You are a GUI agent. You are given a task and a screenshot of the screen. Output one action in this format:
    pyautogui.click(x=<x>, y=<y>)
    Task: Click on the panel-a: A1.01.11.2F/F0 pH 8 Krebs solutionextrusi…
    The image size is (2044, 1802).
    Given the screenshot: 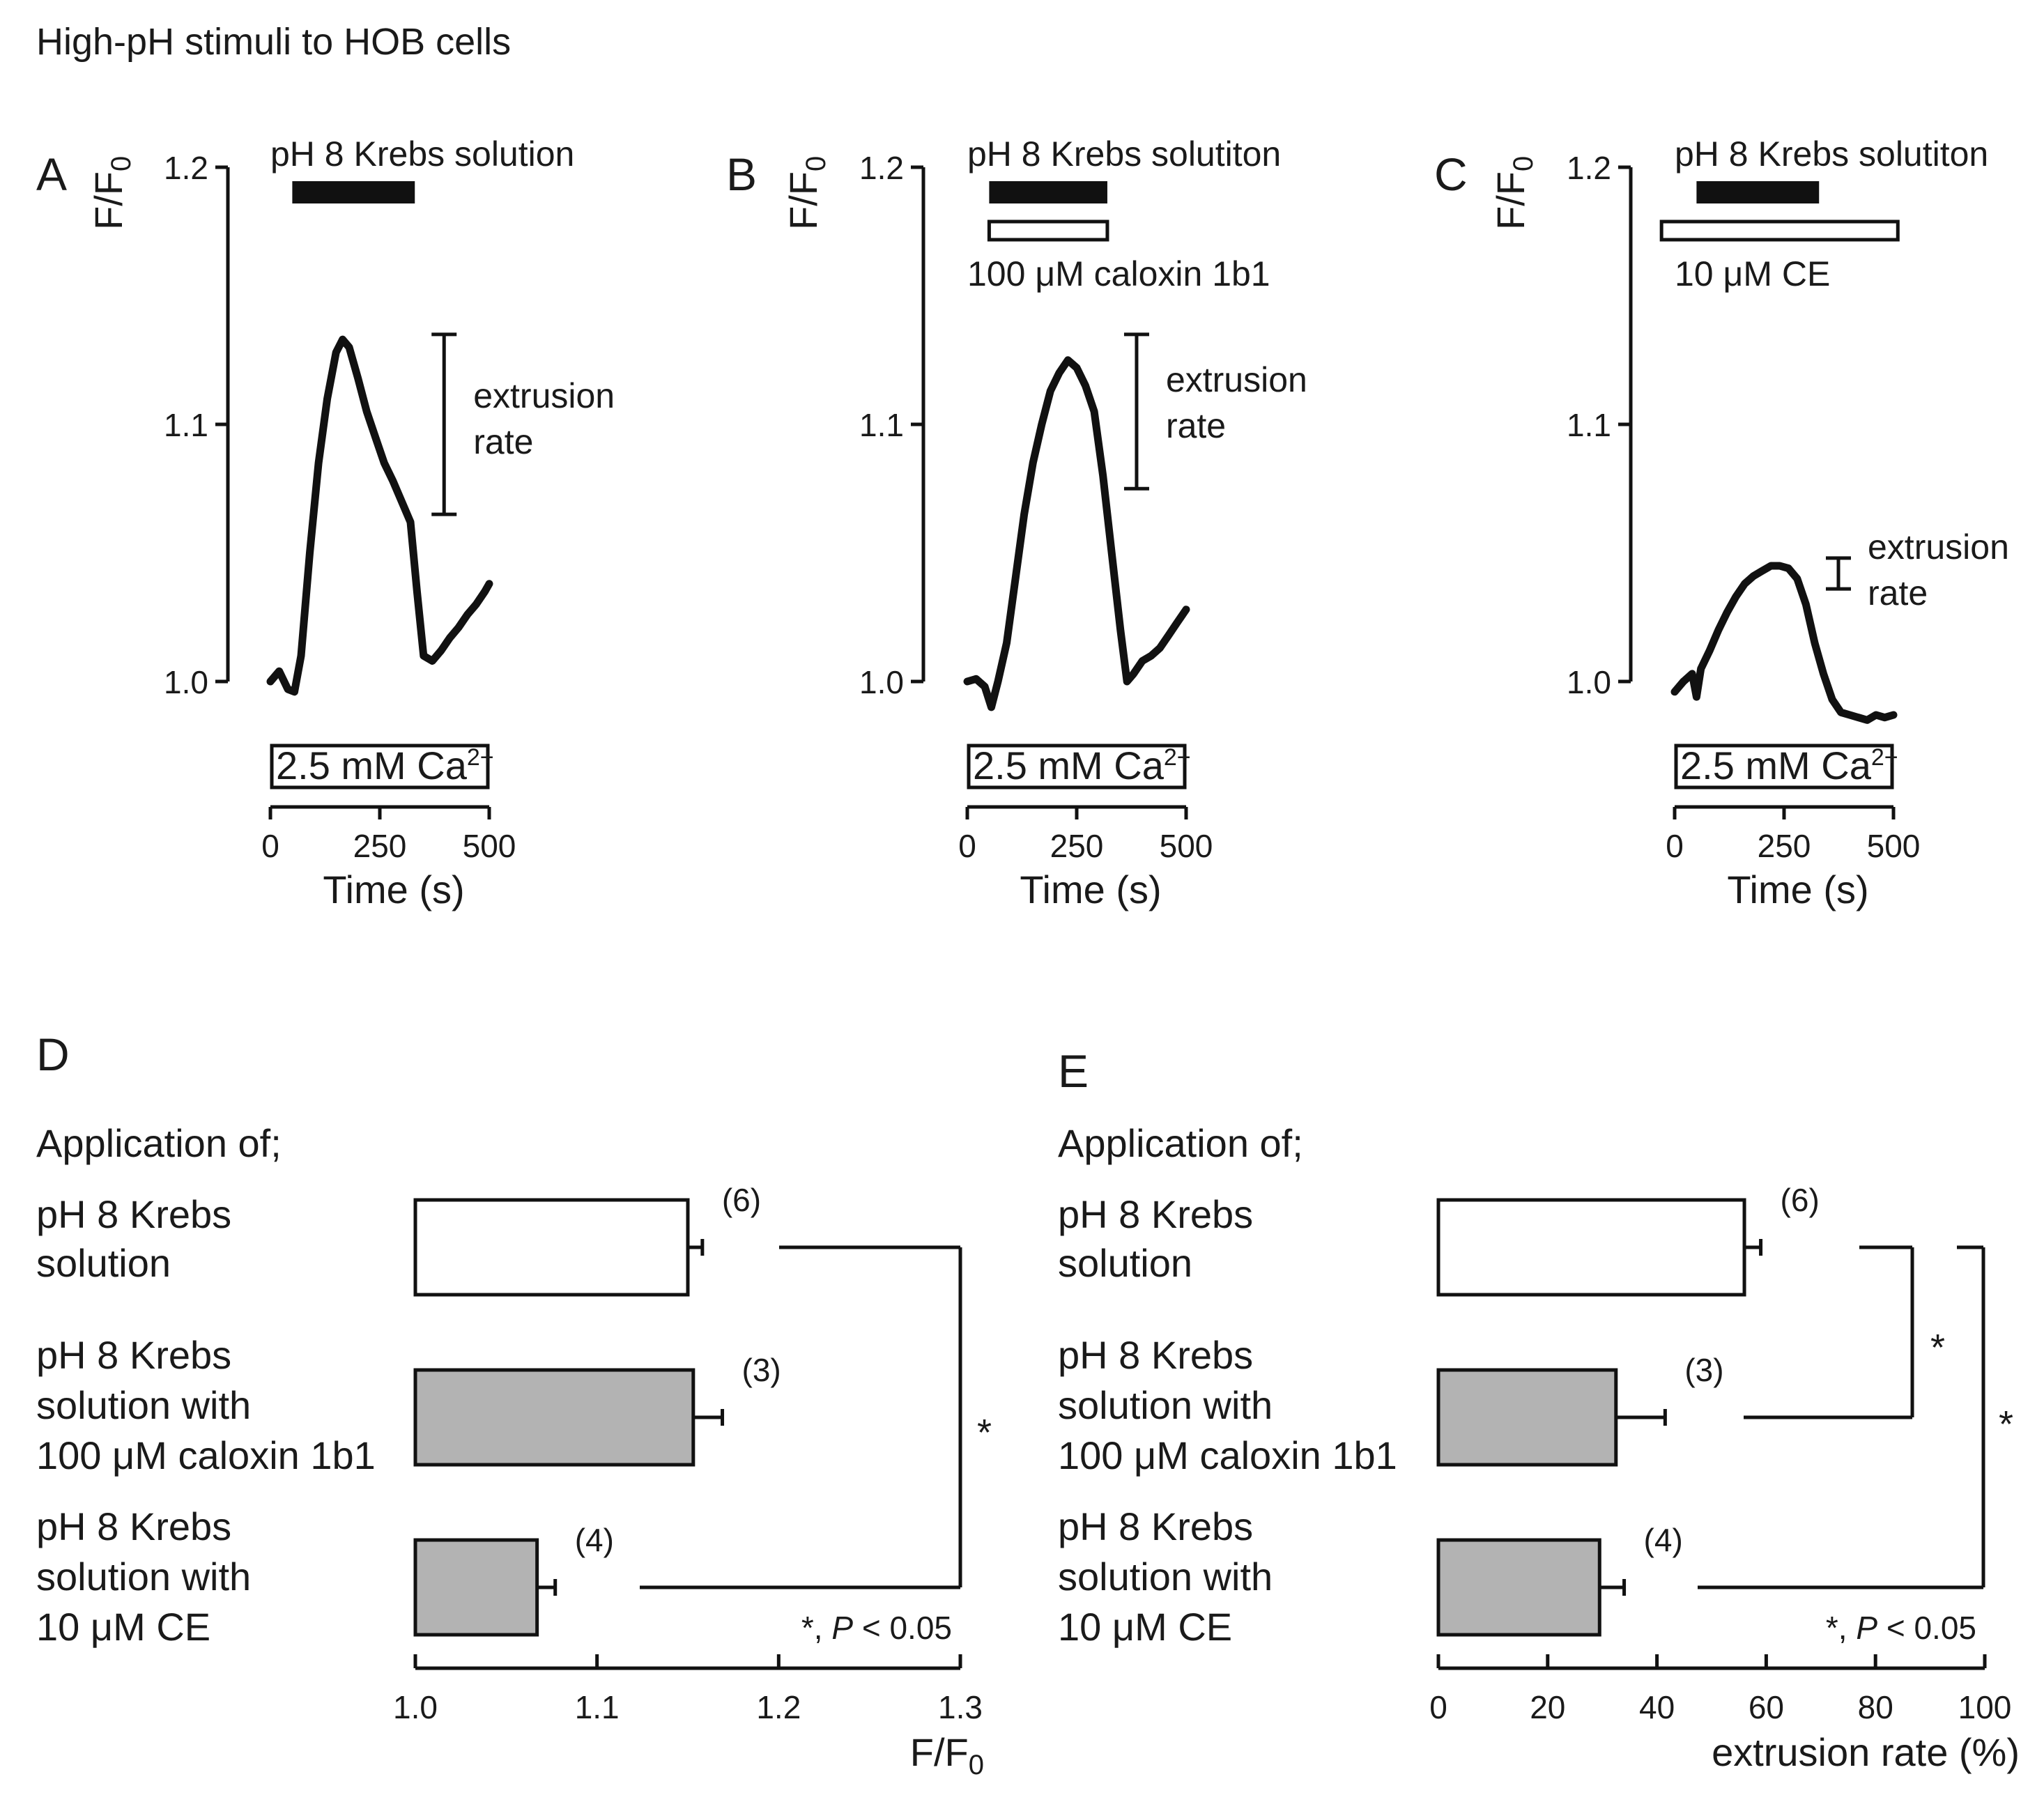 What is the action you would take?
    pyautogui.click(x=325, y=522)
    